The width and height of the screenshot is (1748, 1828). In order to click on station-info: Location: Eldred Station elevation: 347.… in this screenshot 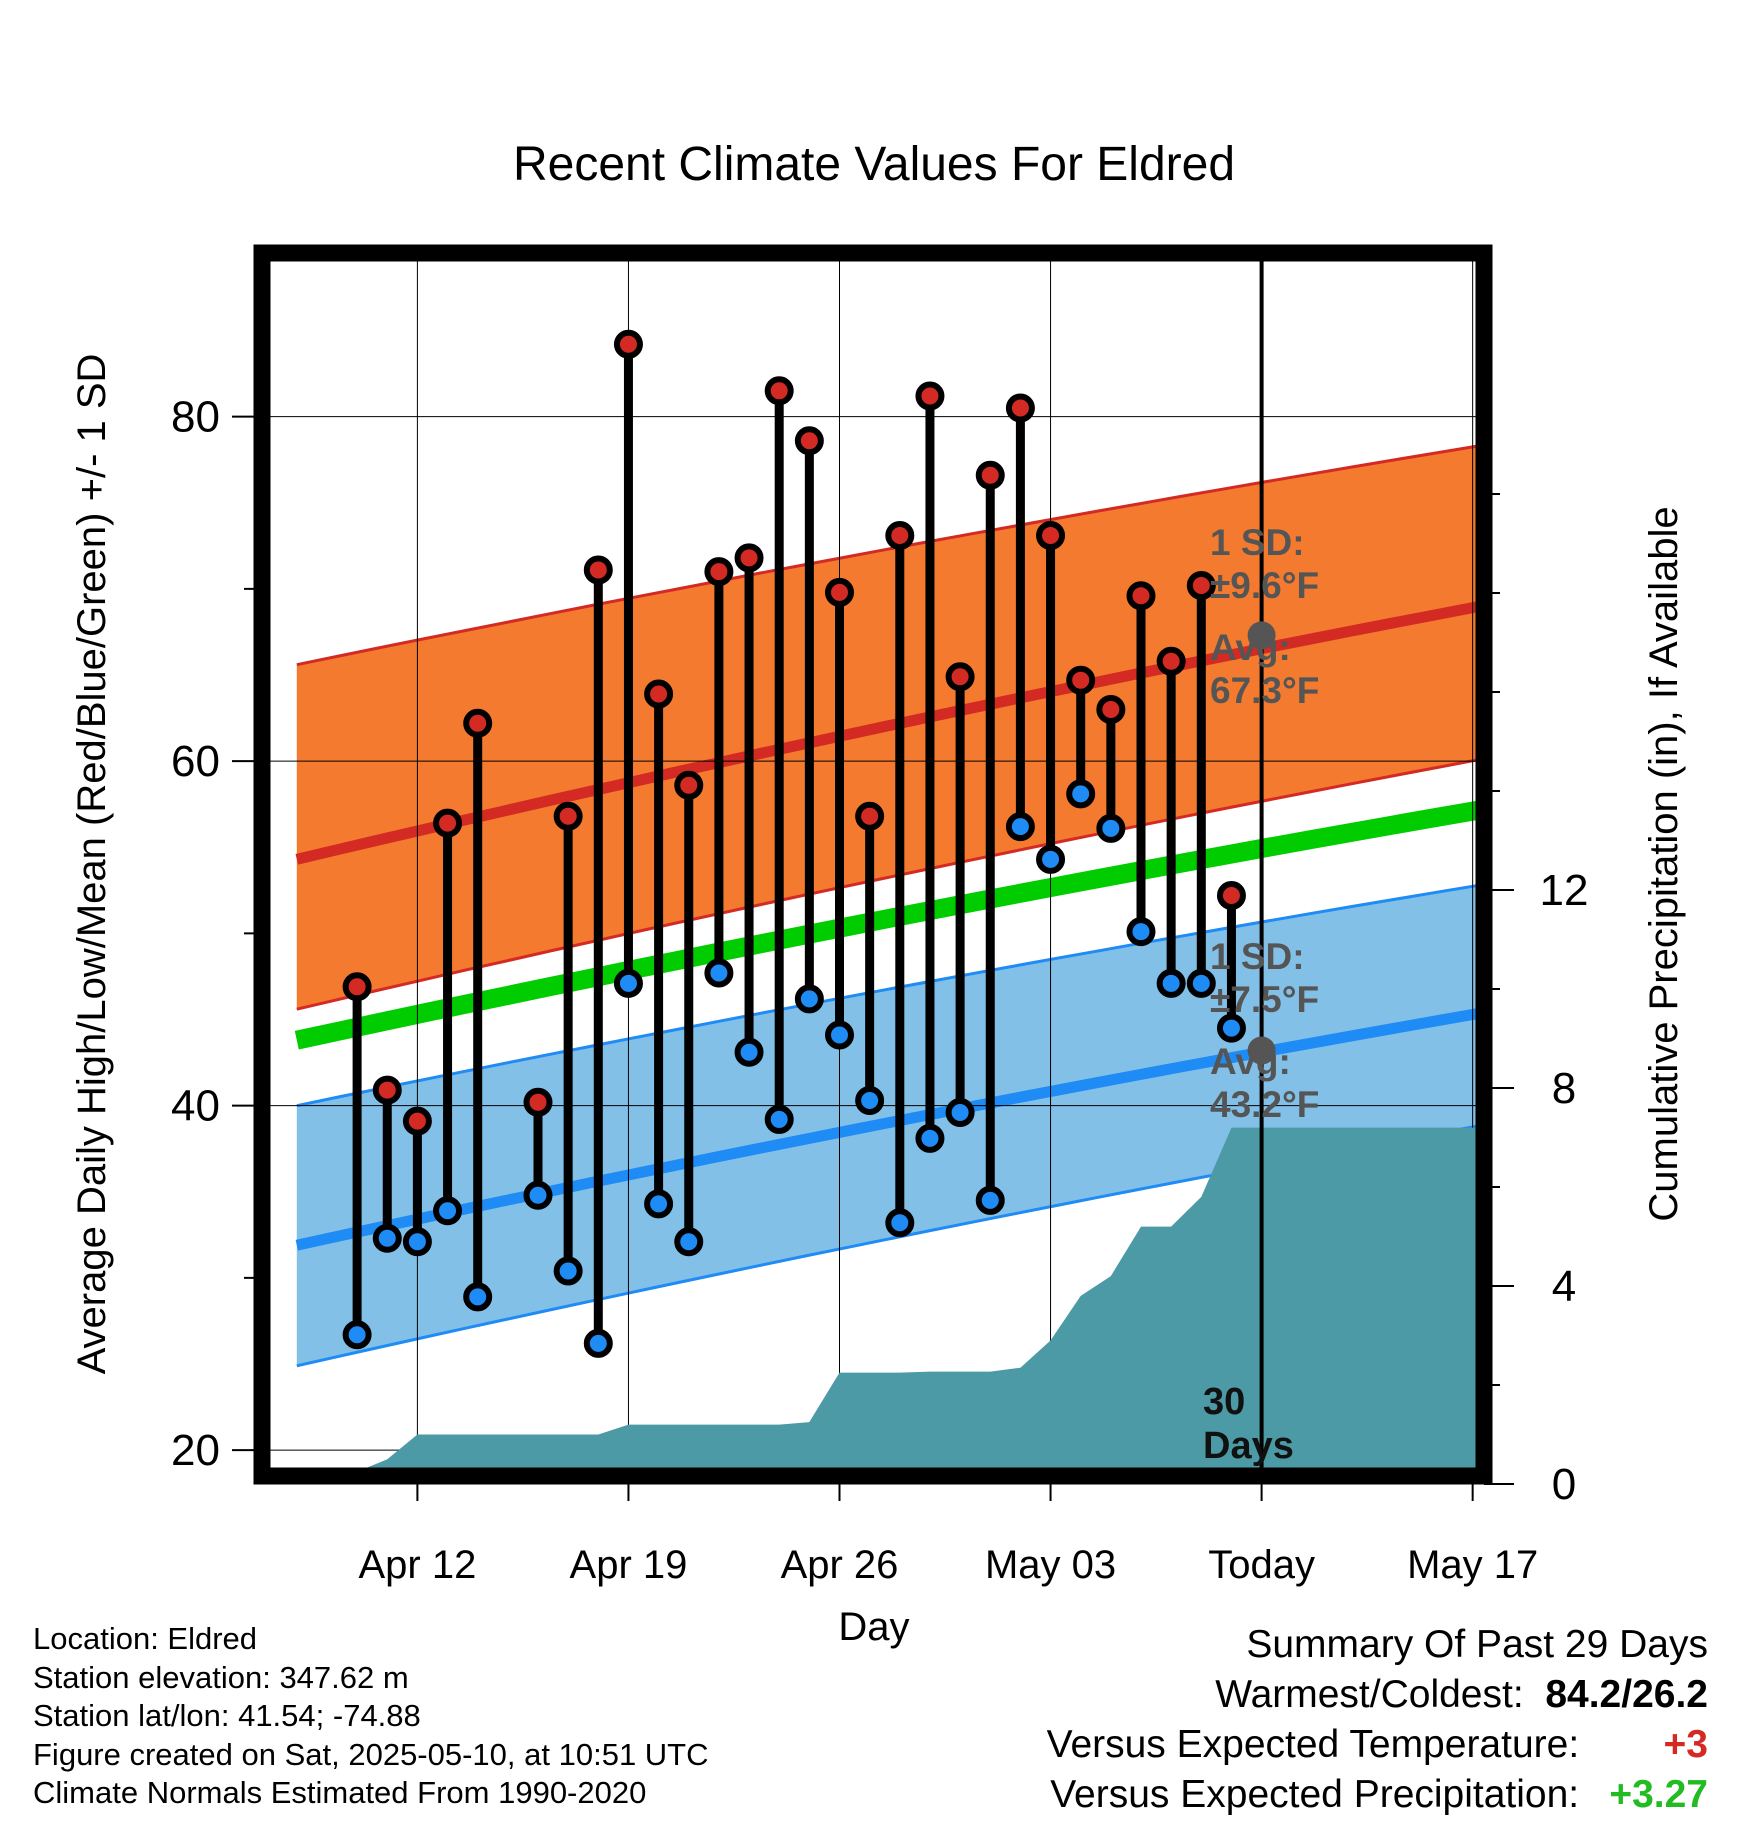, I will do `click(371, 1716)`.